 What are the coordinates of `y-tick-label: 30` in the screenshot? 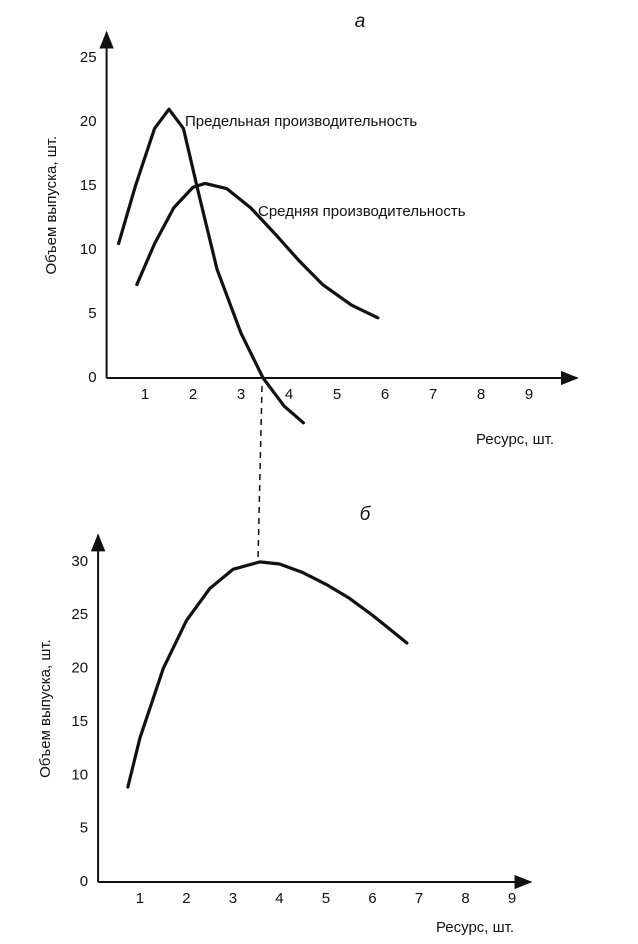 It's located at (79, 561).